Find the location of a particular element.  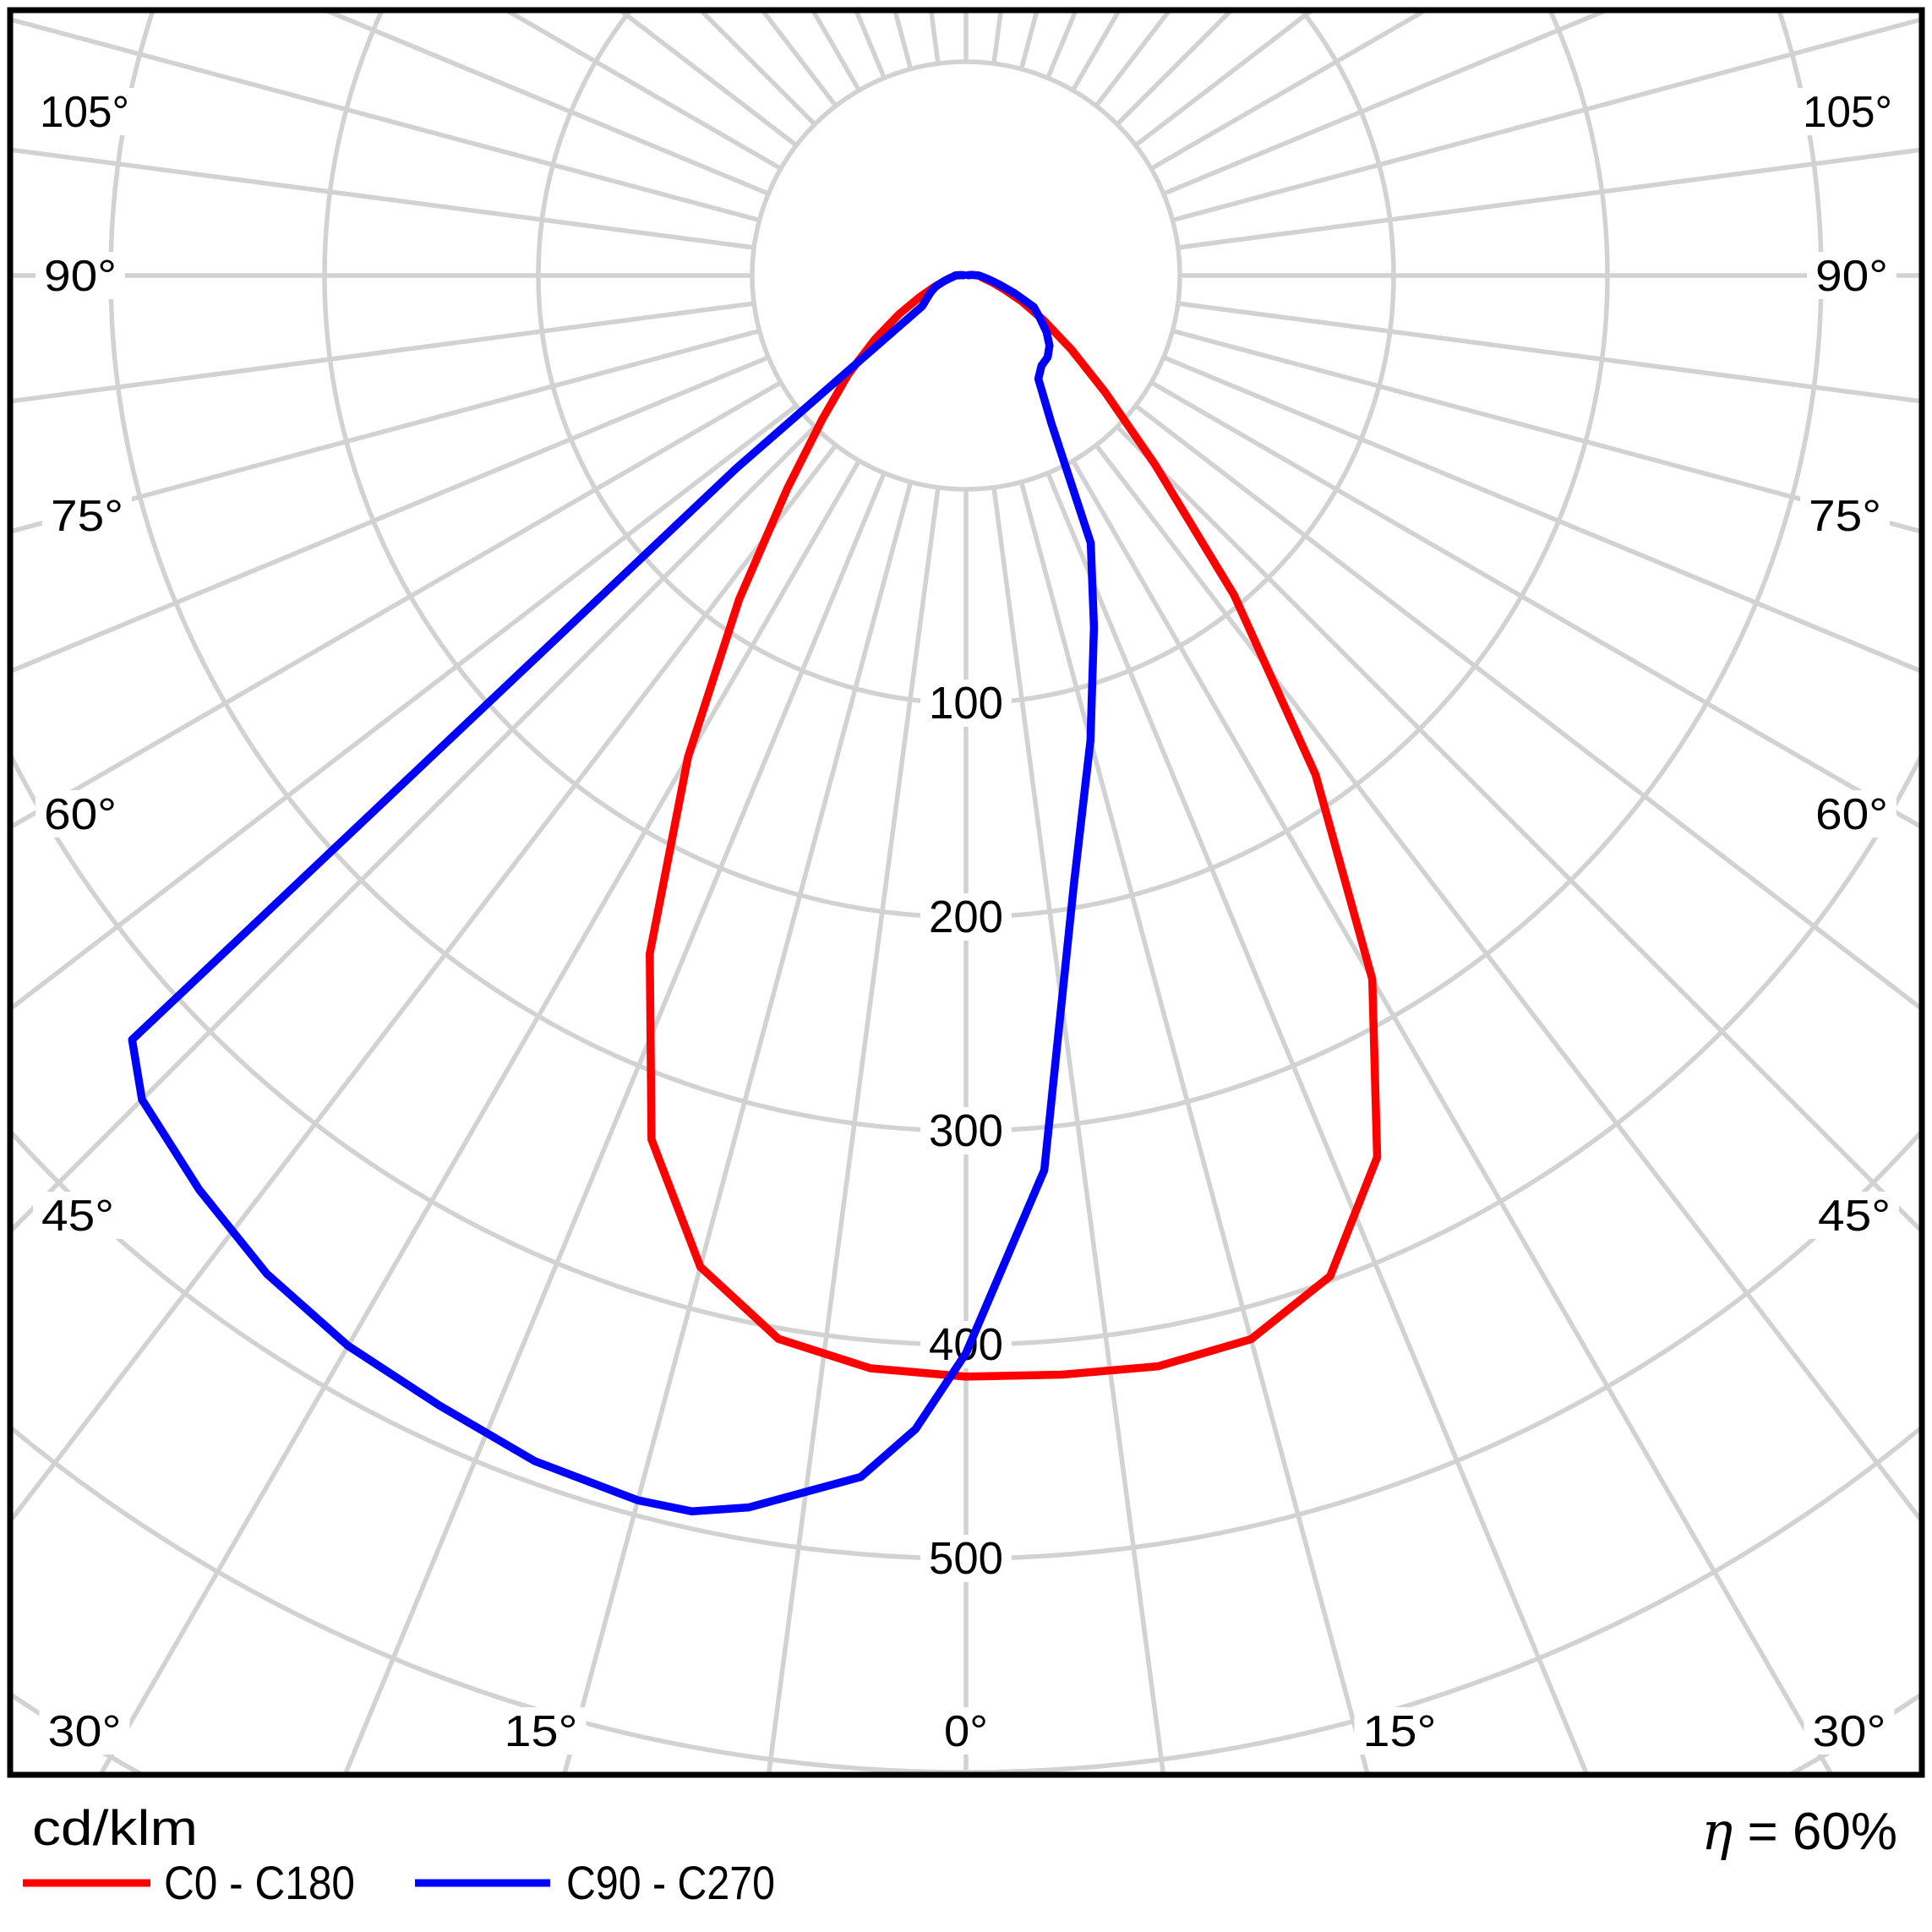

angle-label-right: 60° is located at coordinates (1851, 814).